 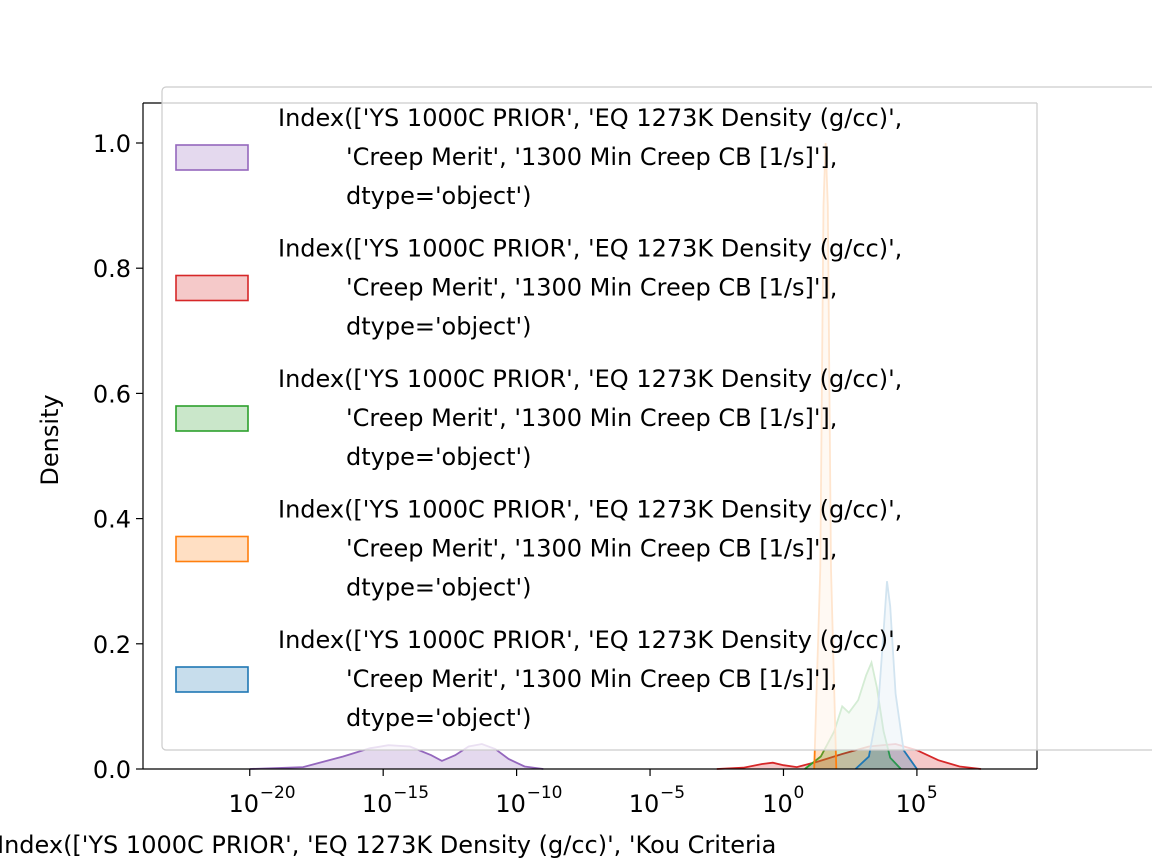 What do you see at coordinates (278, 793) in the screenshot?
I see `x-tick-exponent: −20` at bounding box center [278, 793].